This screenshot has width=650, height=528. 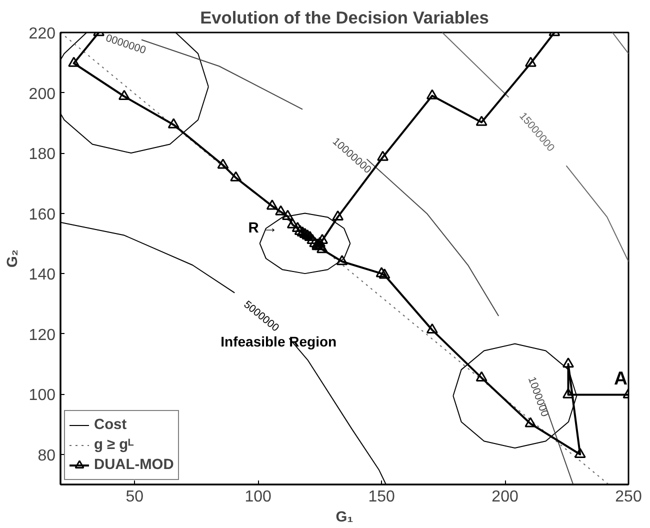 I want to click on y-tick-label: 200, so click(x=42, y=94).